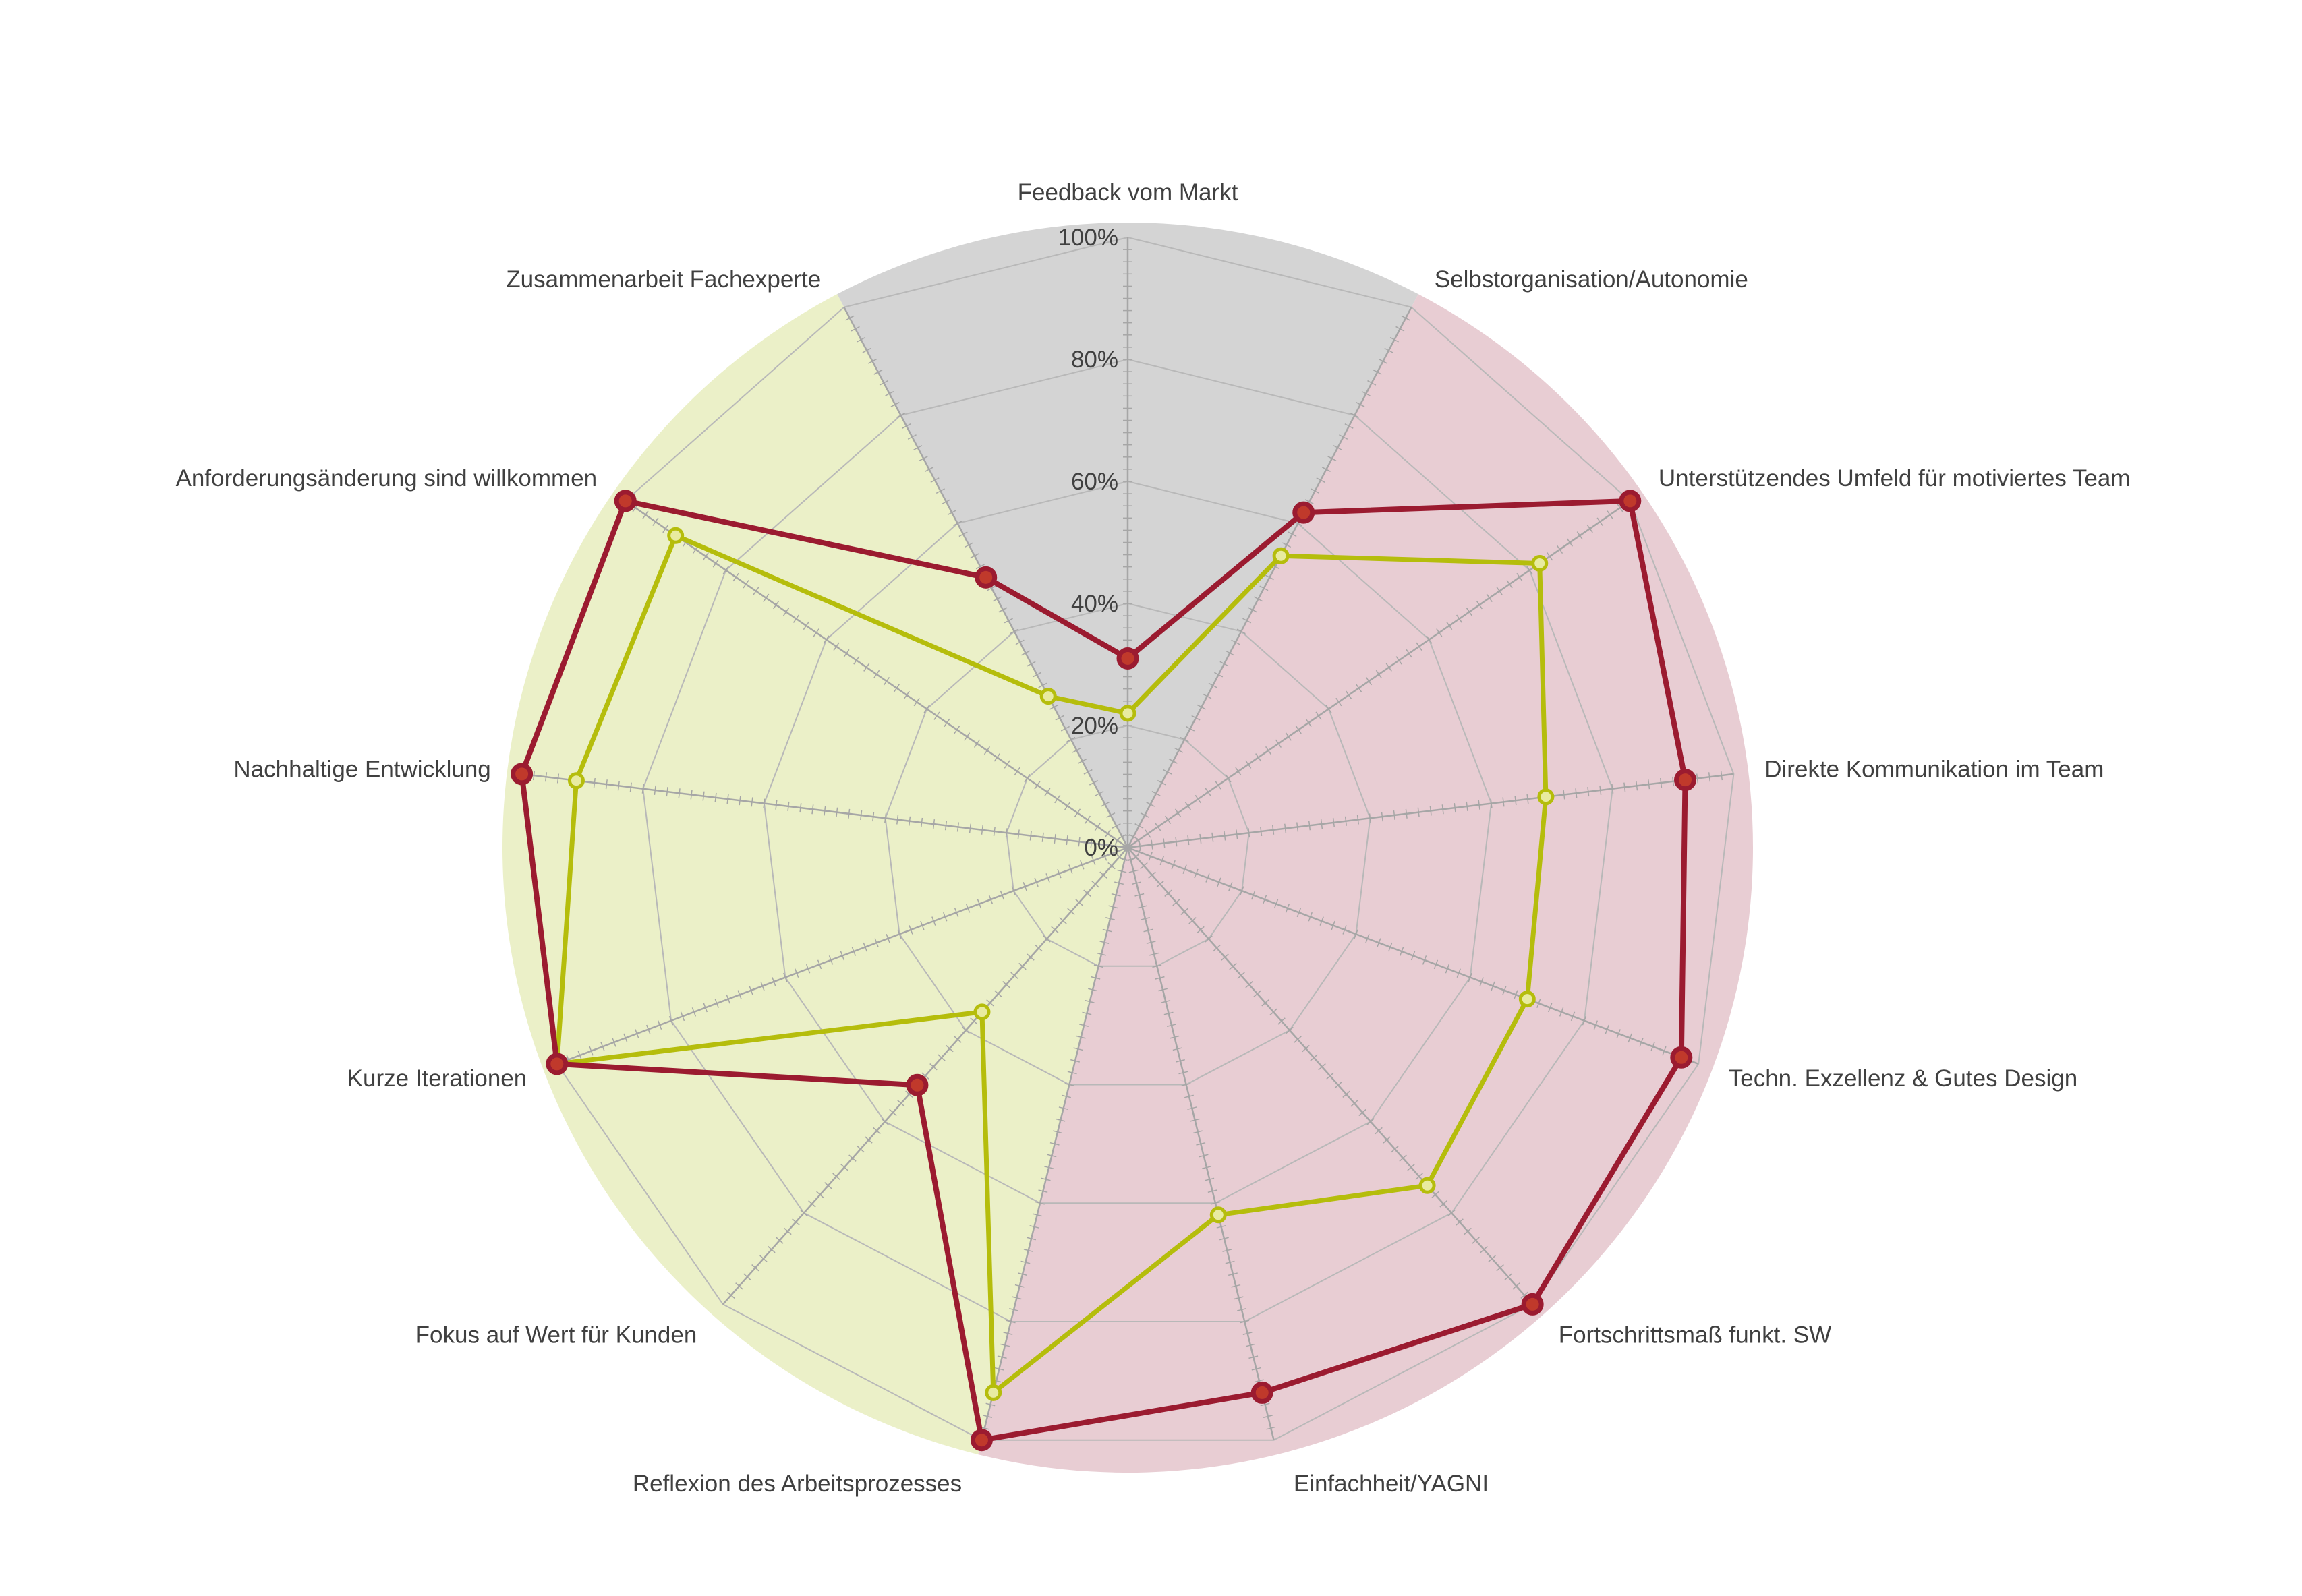 The height and width of the screenshot is (1596, 2302). I want to click on axis-label: Zusammenarbeit Fachexperte, so click(663, 279).